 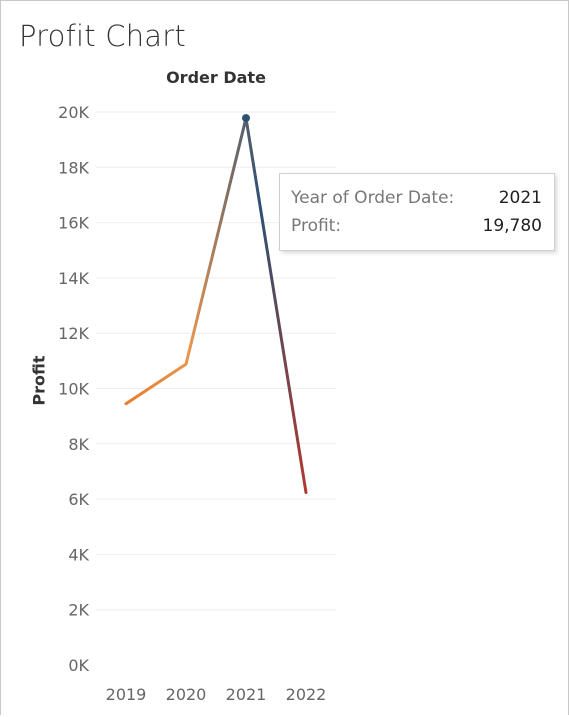 I want to click on y-tick-label: 10K, so click(x=73, y=389).